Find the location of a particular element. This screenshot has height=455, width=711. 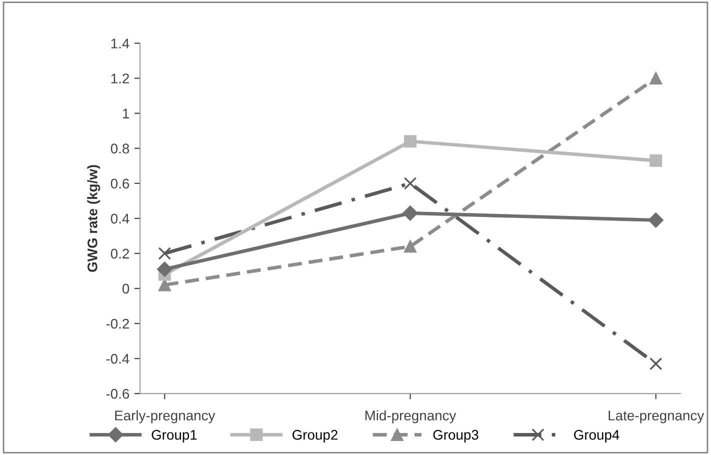

y-tick-label: -0.6 is located at coordinates (118, 393).